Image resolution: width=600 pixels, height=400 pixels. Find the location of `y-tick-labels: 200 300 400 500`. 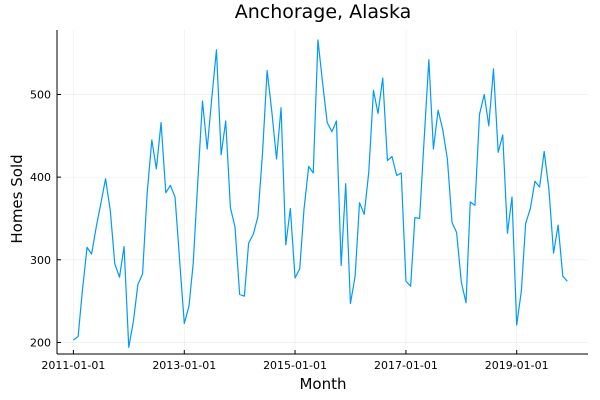

y-tick-labels: 200 300 400 500 is located at coordinates (40, 218).